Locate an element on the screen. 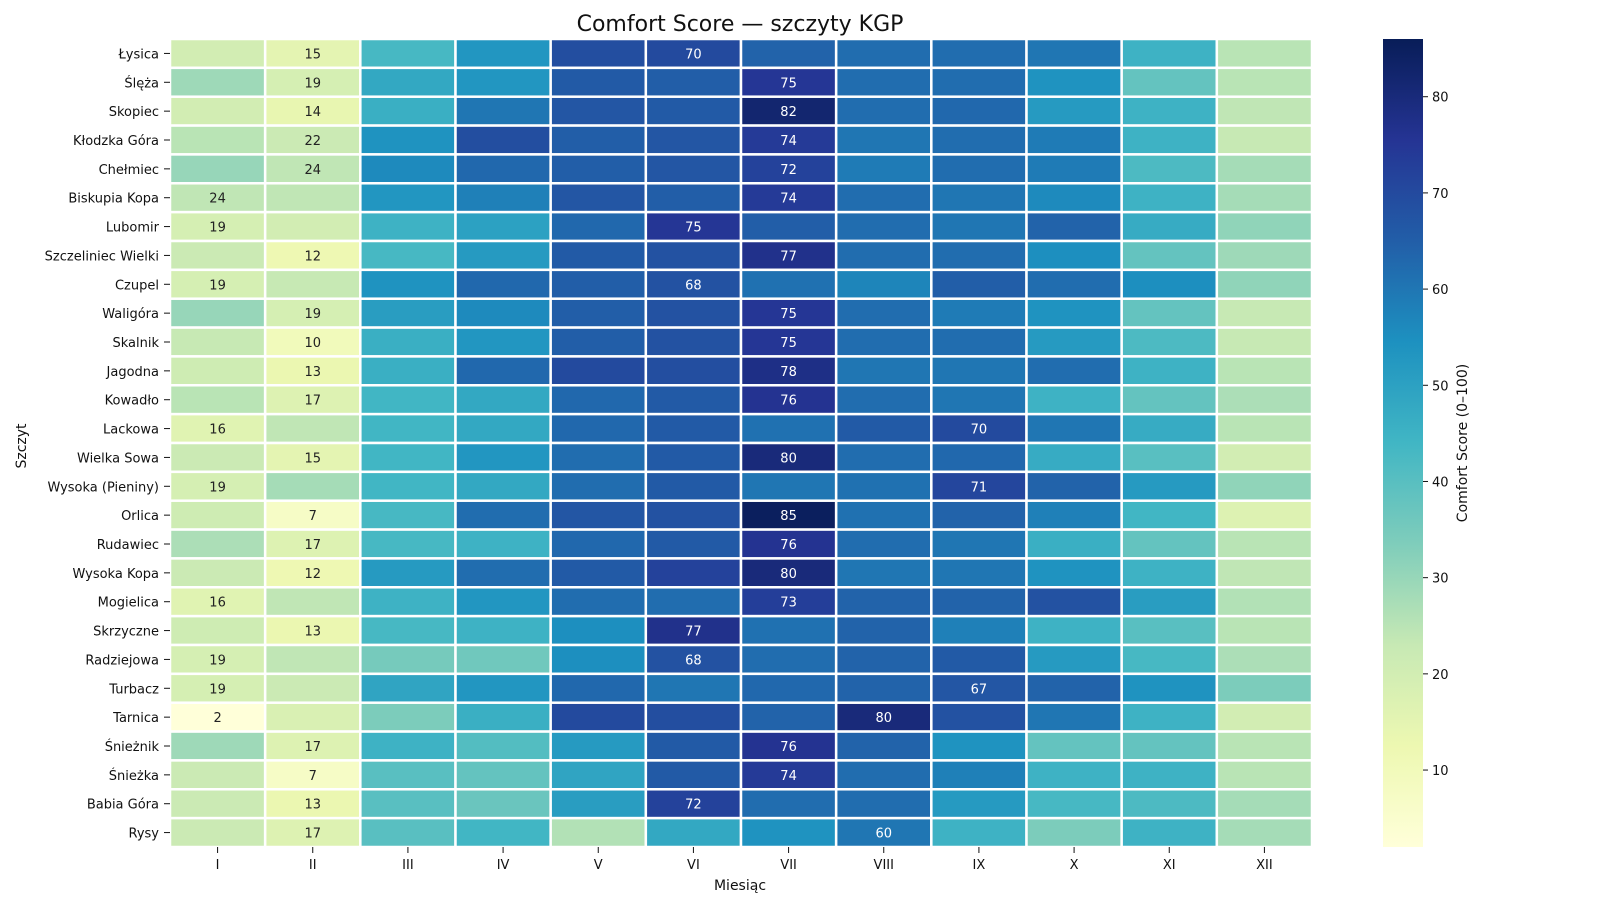 The height and width of the screenshot is (900, 1600). colorbar-ticks: 10 20 30 40 50 60 70 80 is located at coordinates (1436, 435).